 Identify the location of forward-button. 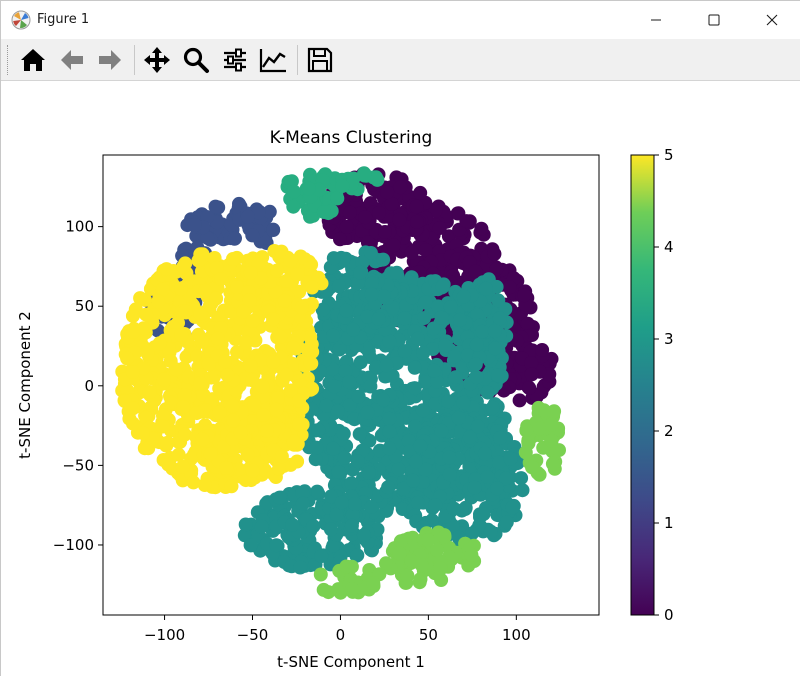
(110, 60).